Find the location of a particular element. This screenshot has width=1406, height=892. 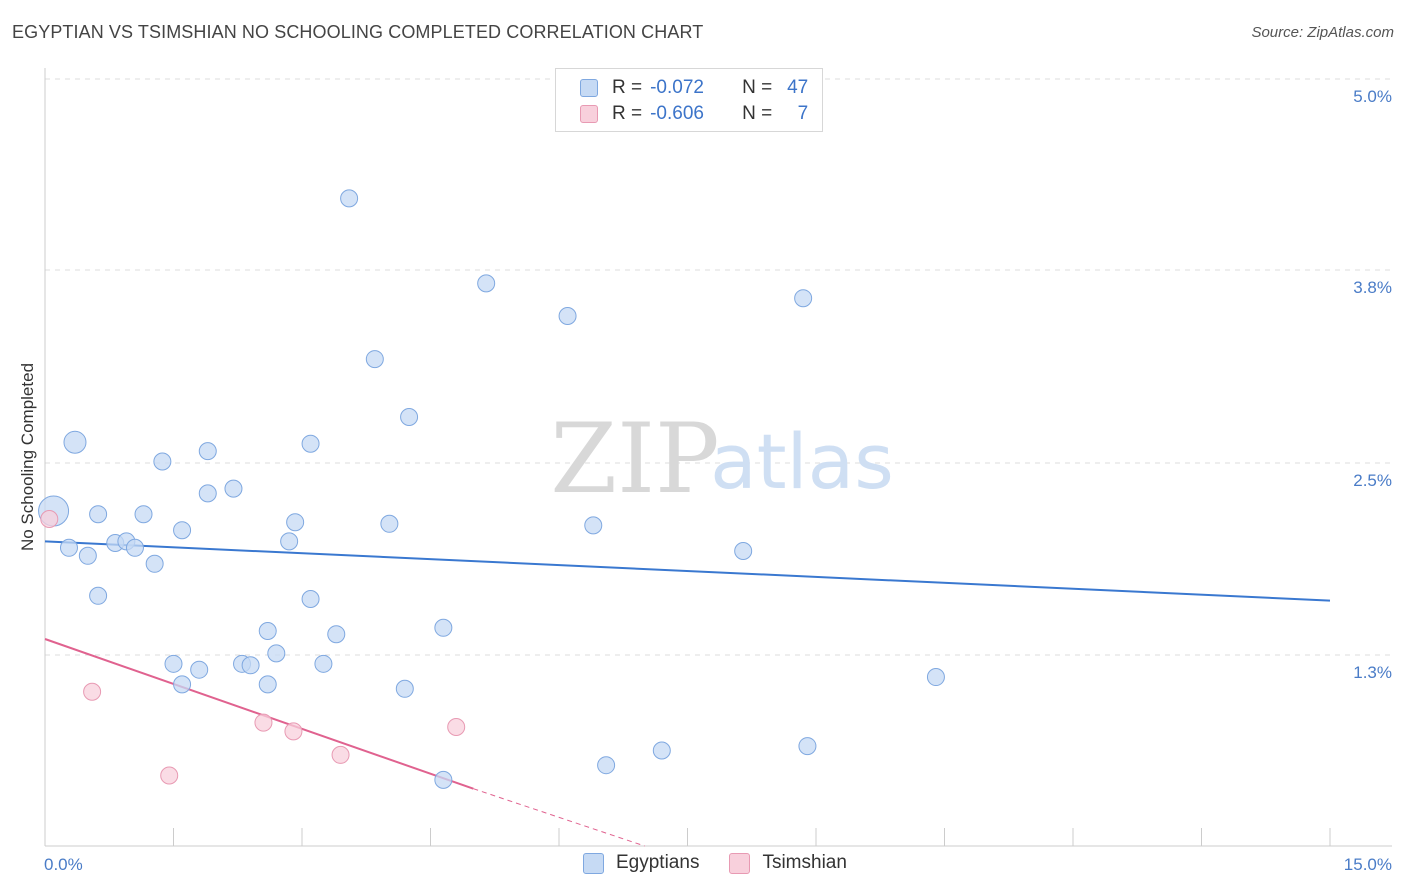

legend-r-value: -0.606 is located at coordinates (677, 113).